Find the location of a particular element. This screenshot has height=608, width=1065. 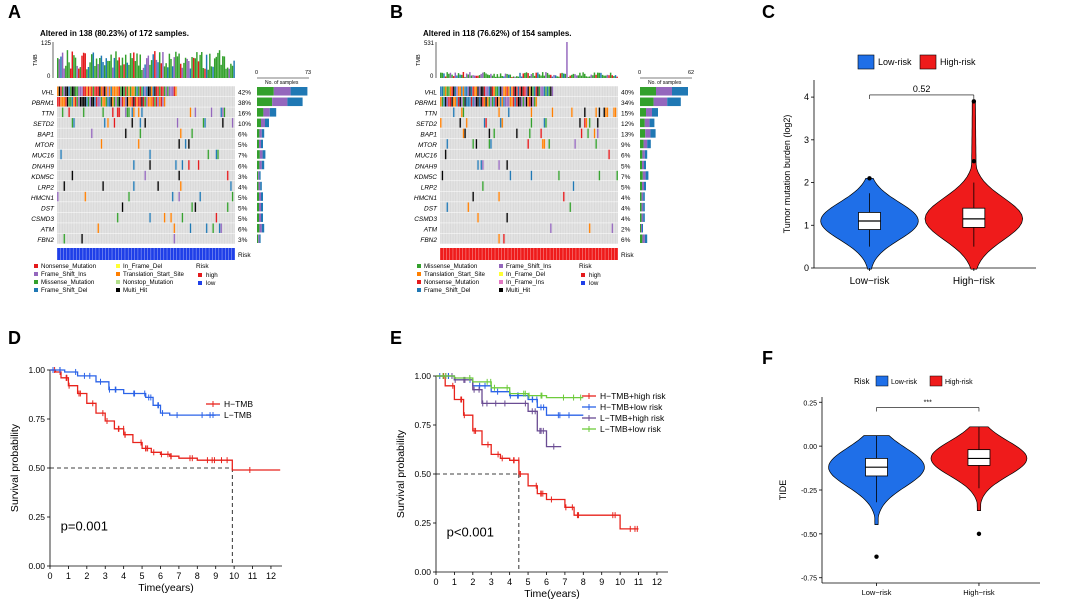

gene-label: BAP1 is located at coordinates (45, 135).